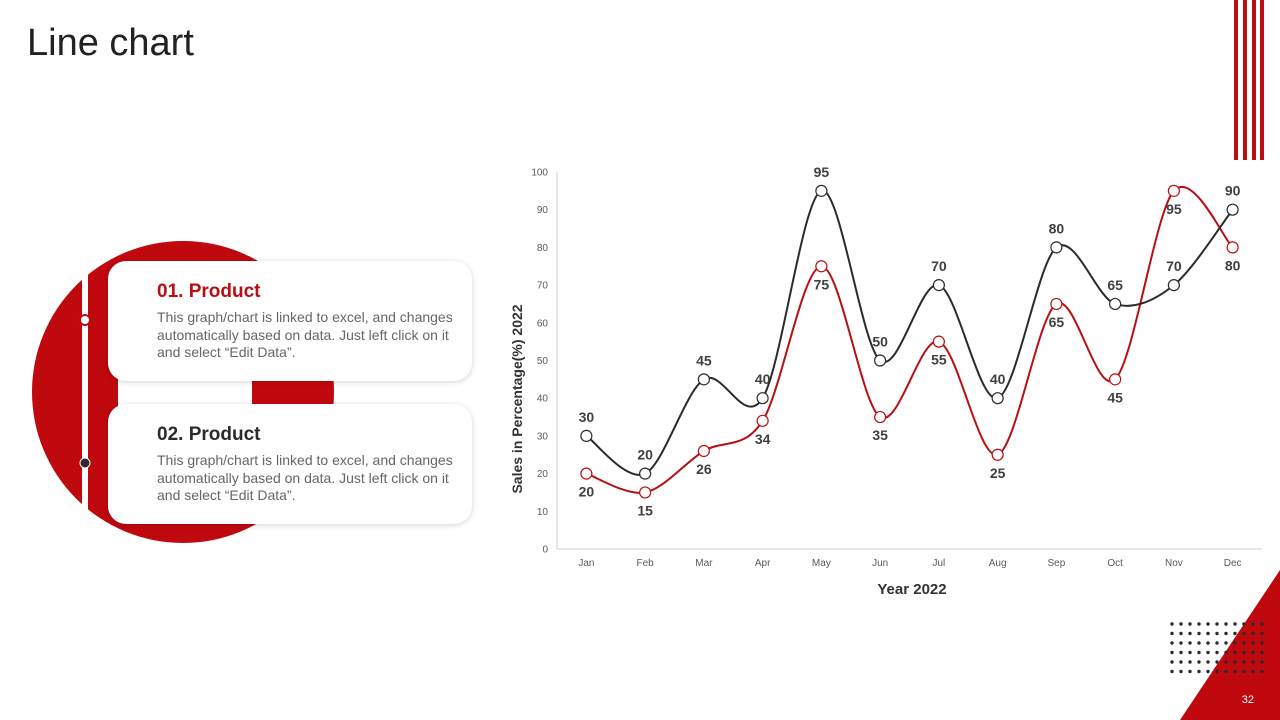 The height and width of the screenshot is (720, 1280). Describe the element at coordinates (1115, 563) in the screenshot. I see `x-tick-label: Oct` at that location.